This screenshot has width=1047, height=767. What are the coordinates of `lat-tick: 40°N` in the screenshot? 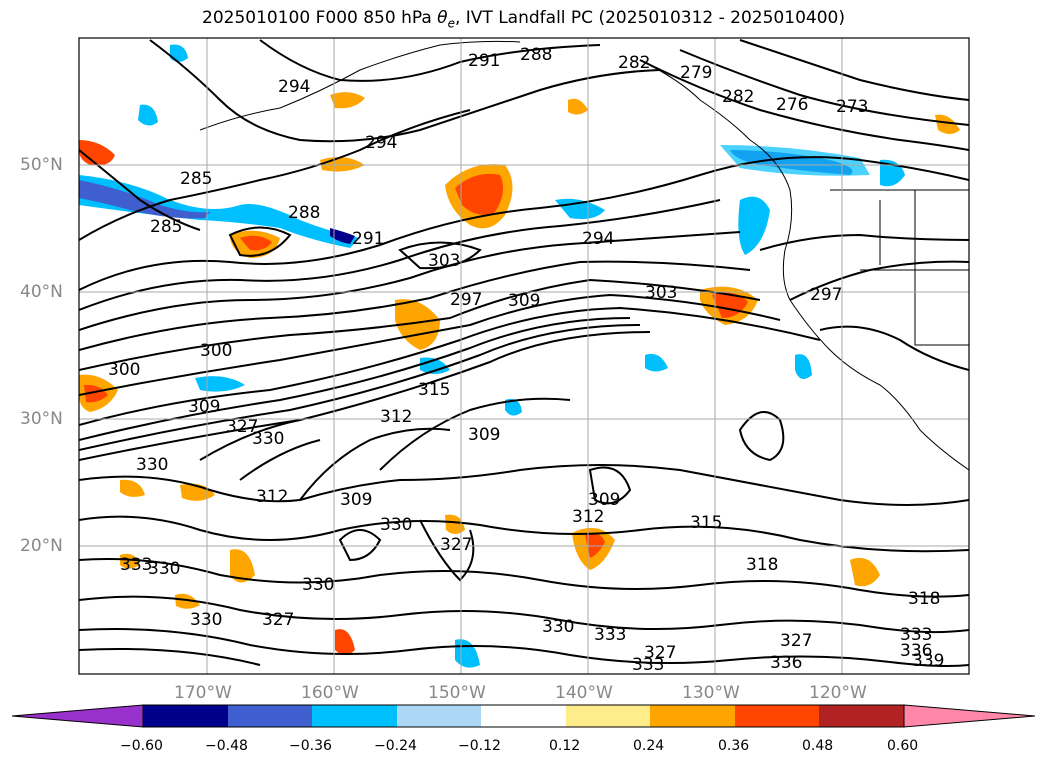 It's located at (41, 292).